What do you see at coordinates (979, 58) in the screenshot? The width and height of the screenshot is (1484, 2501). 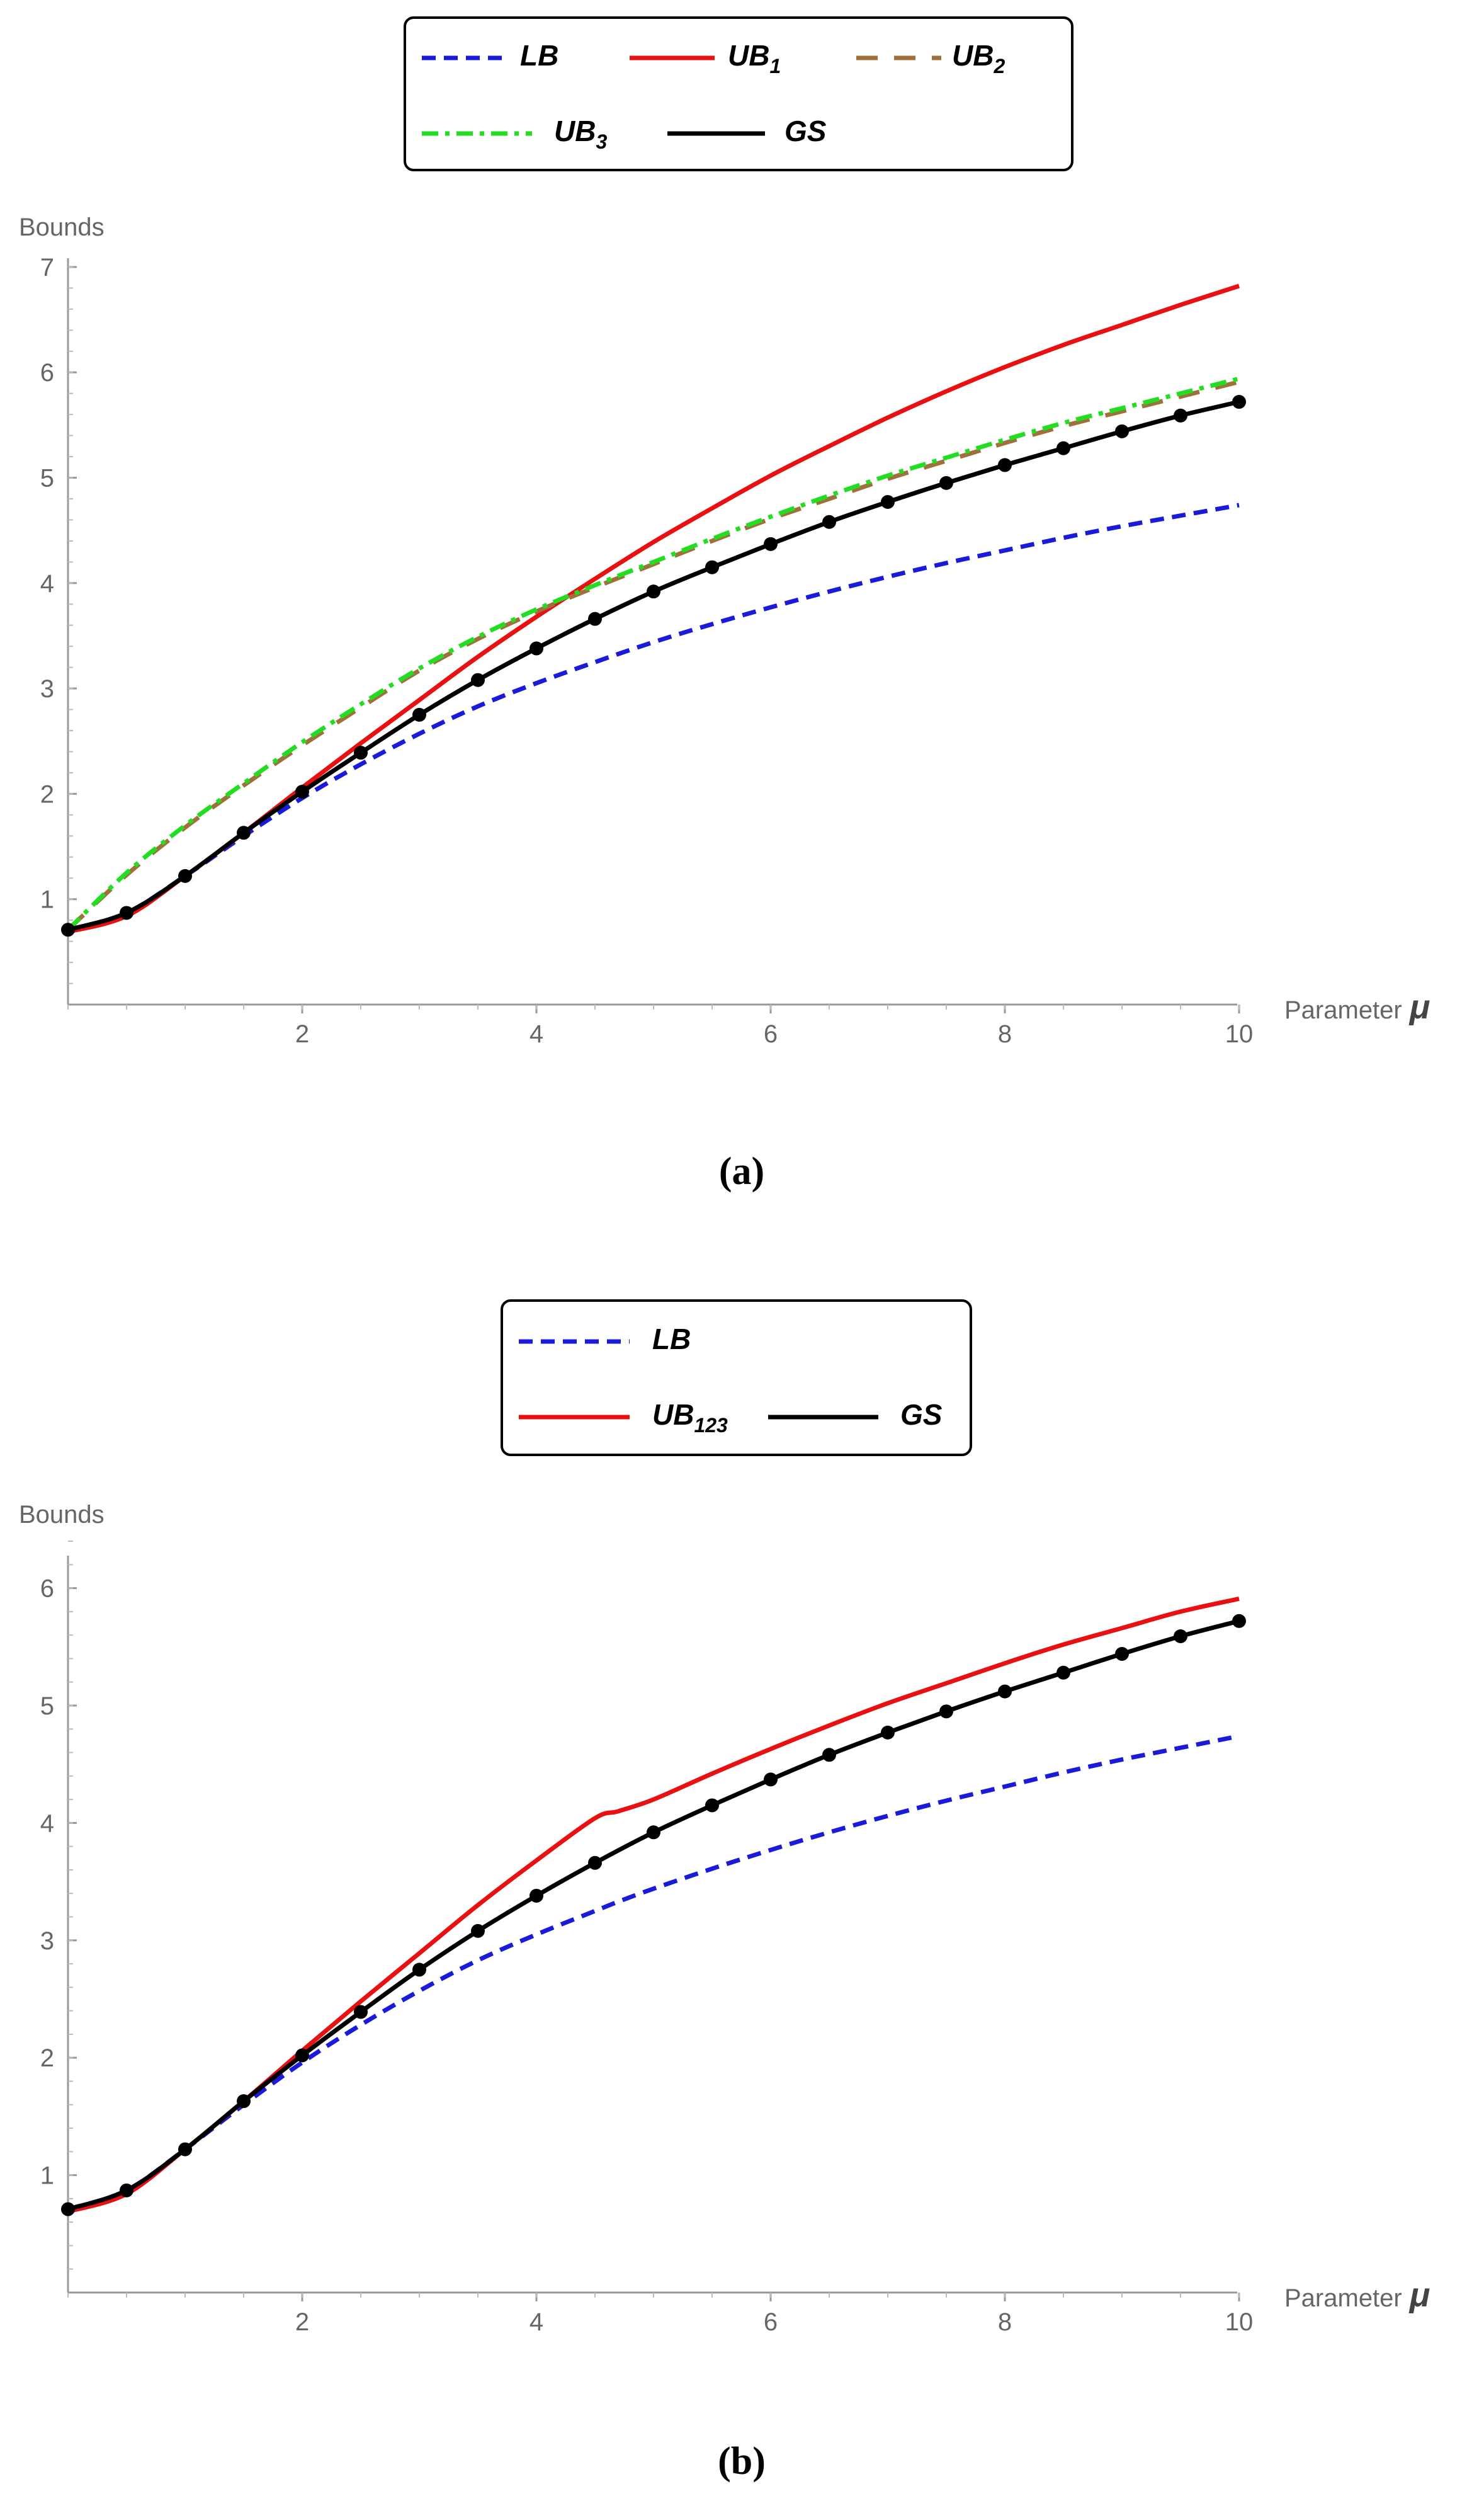 I see `legend-a-label-ub2: UB2` at bounding box center [979, 58].